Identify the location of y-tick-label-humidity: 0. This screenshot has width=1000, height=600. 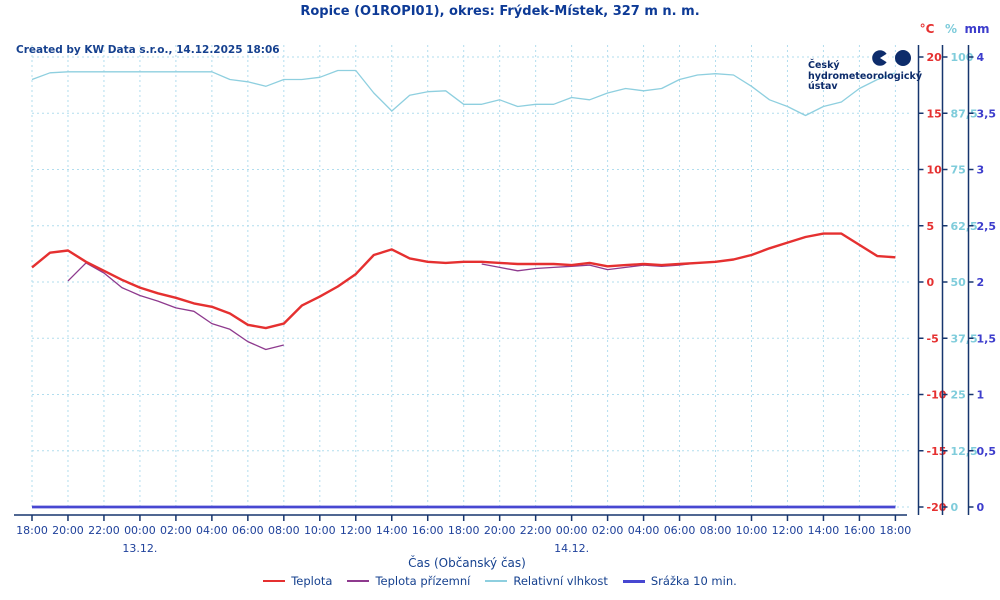
(955, 507).